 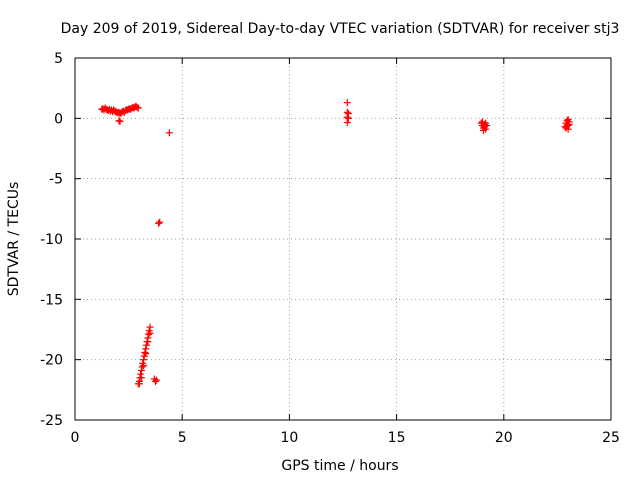 What do you see at coordinates (51, 361) in the screenshot?
I see `y-tick-label: -20` at bounding box center [51, 361].